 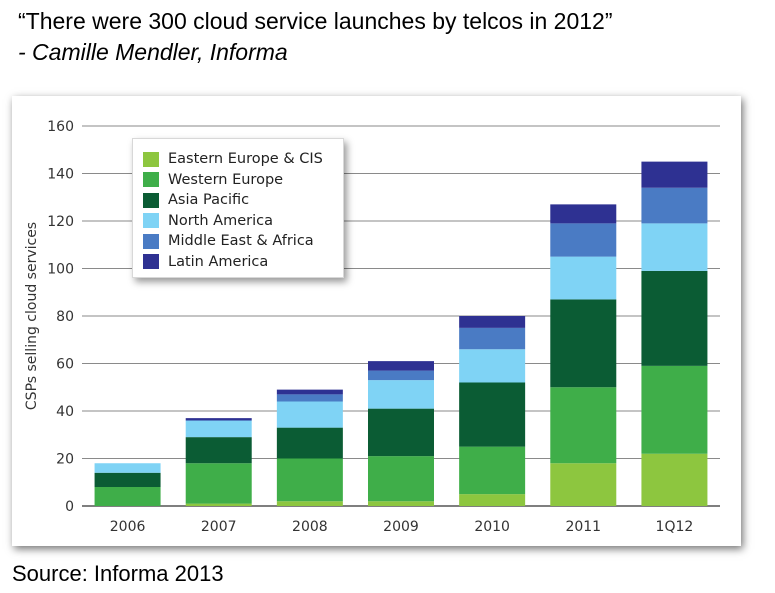 What do you see at coordinates (218, 261) in the screenshot?
I see `legend-label: Latin America` at bounding box center [218, 261].